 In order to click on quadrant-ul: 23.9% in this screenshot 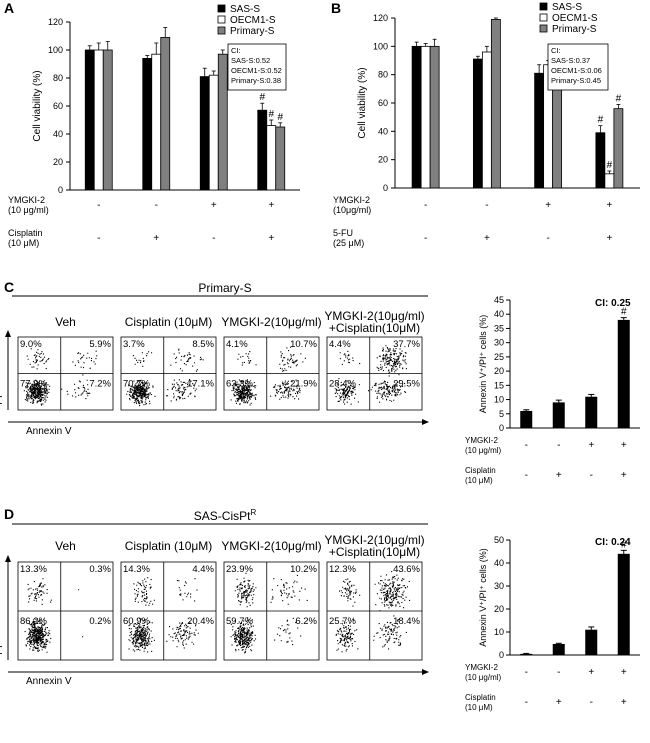, I will do `click(239, 569)`.